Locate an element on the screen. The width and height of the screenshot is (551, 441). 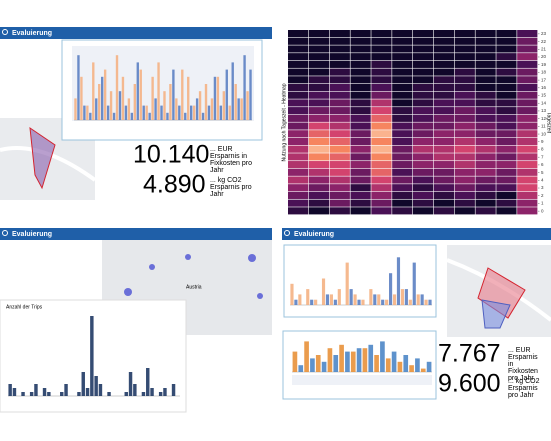
y-tick-label: 22 is located at coordinates (544, 41).